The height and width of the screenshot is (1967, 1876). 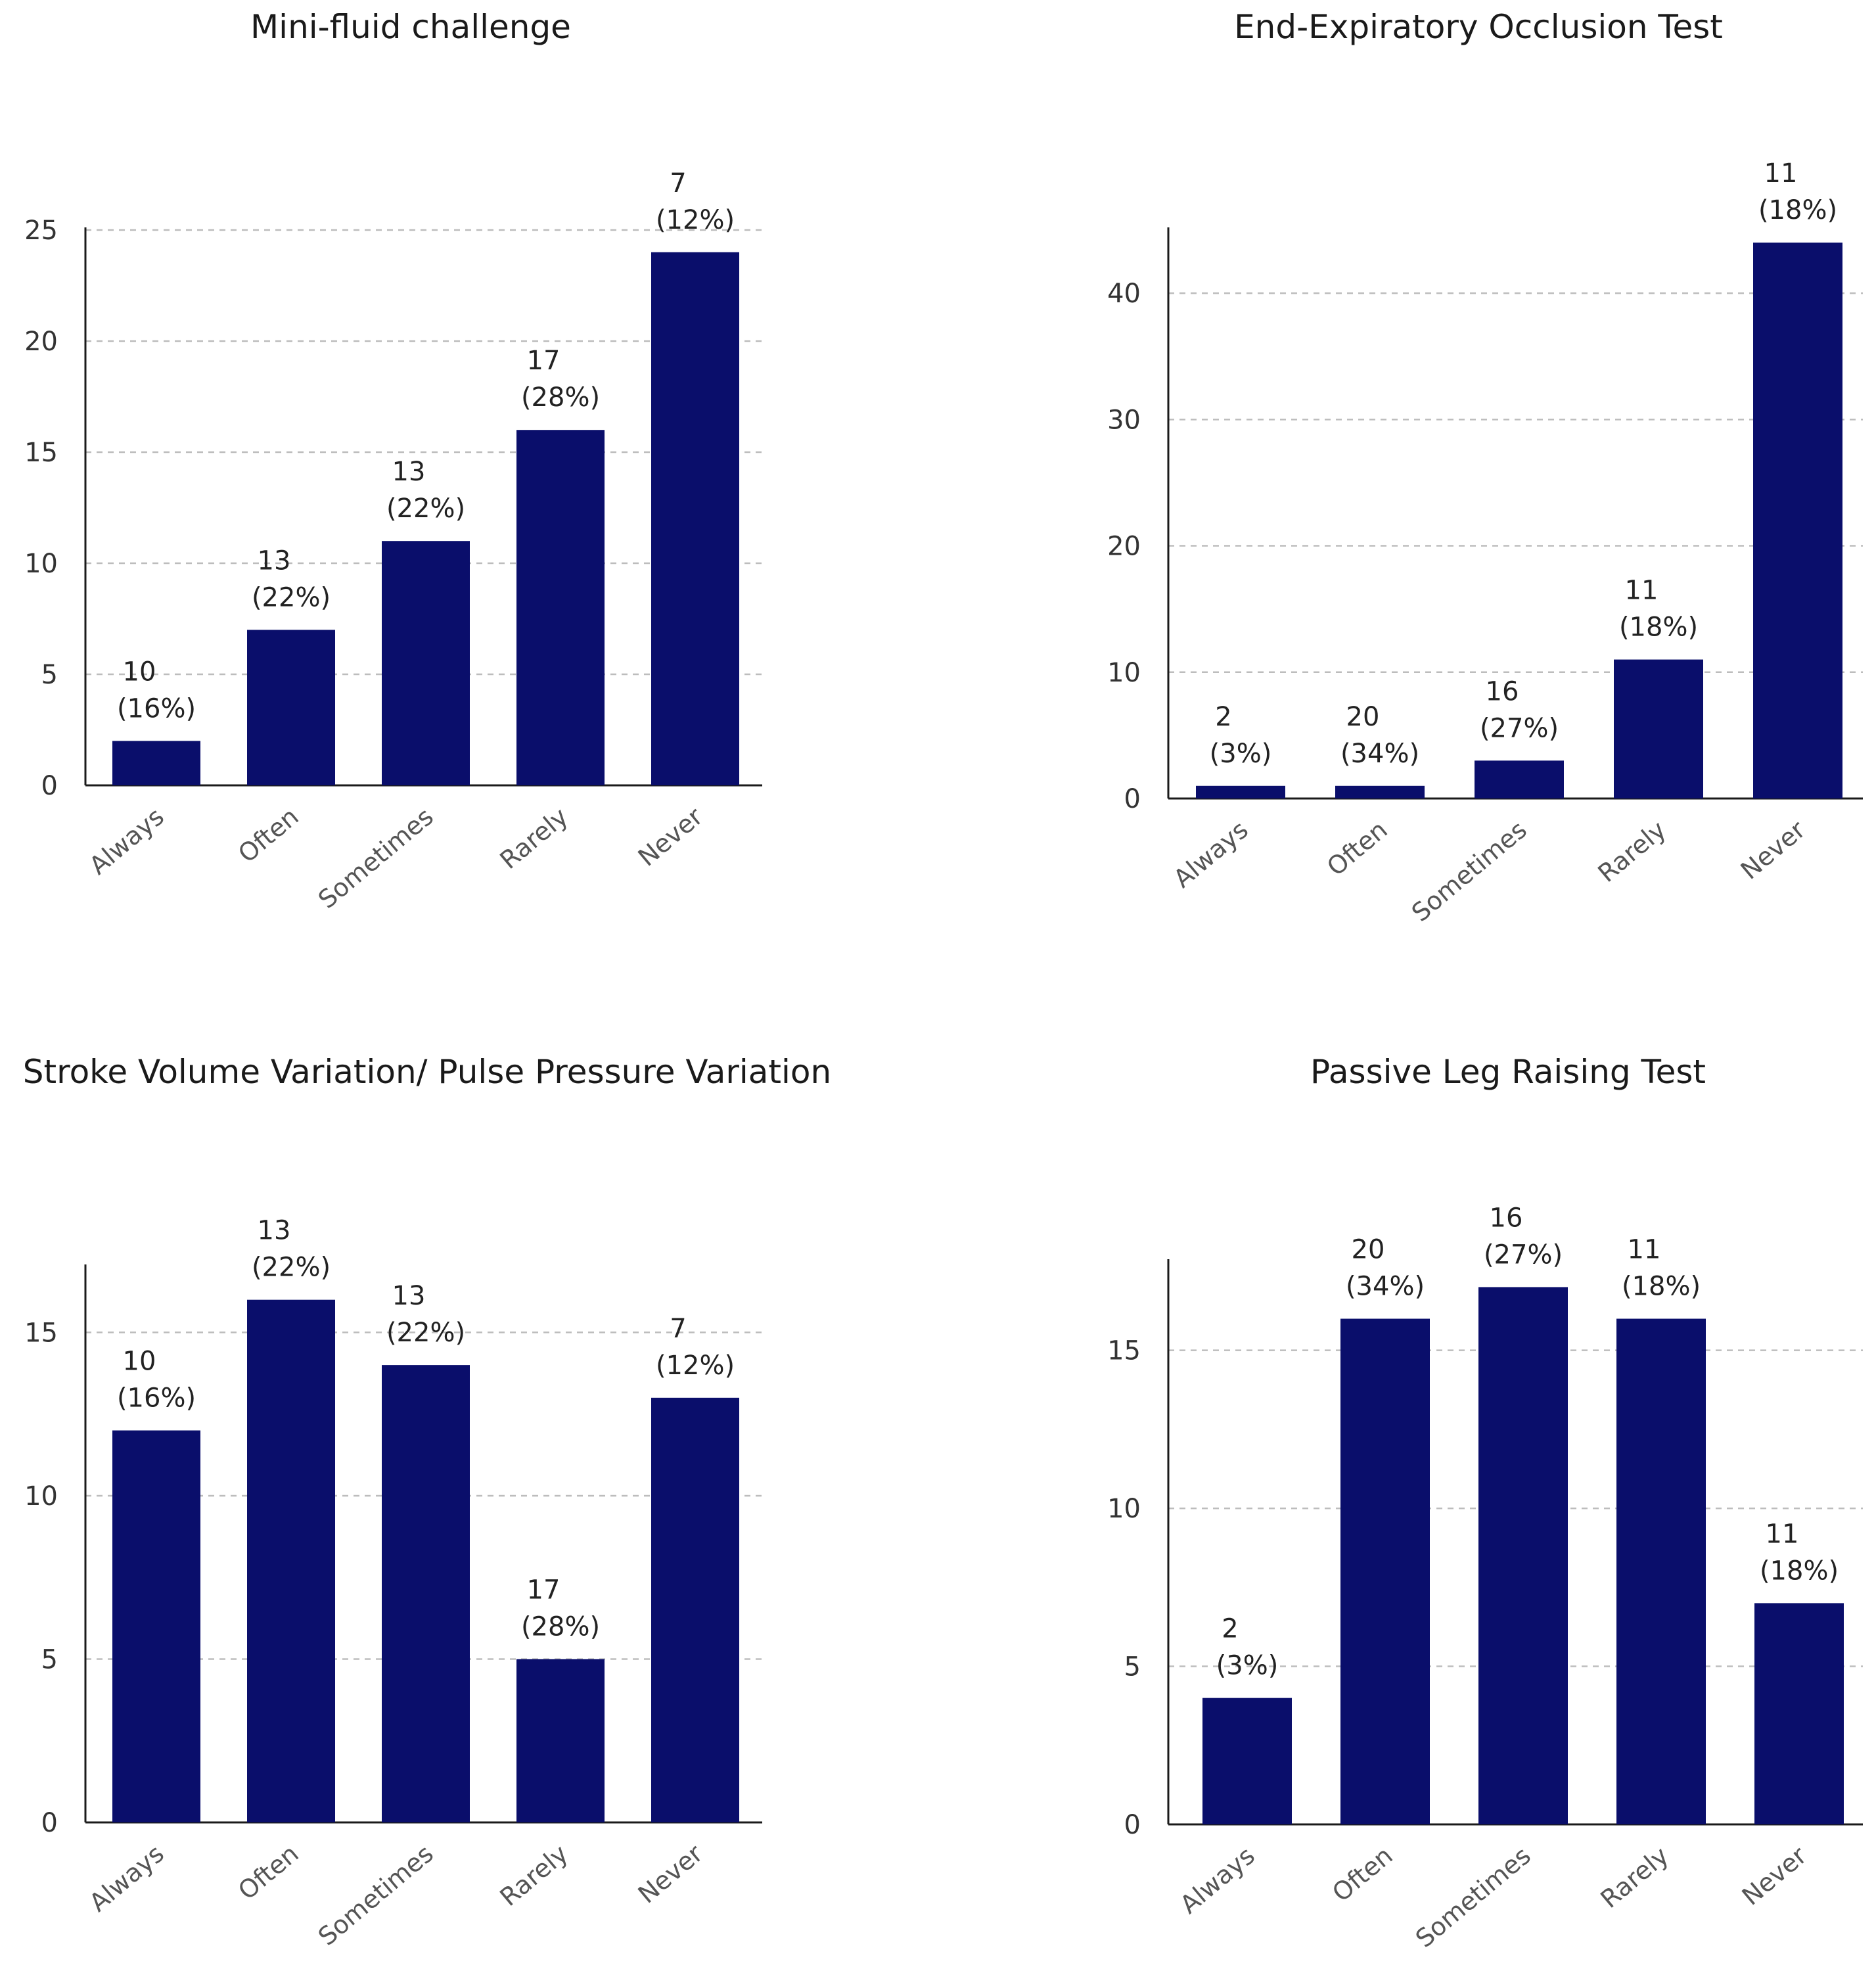 What do you see at coordinates (1124, 547) in the screenshot?
I see `y-tick-label: 20` at bounding box center [1124, 547].